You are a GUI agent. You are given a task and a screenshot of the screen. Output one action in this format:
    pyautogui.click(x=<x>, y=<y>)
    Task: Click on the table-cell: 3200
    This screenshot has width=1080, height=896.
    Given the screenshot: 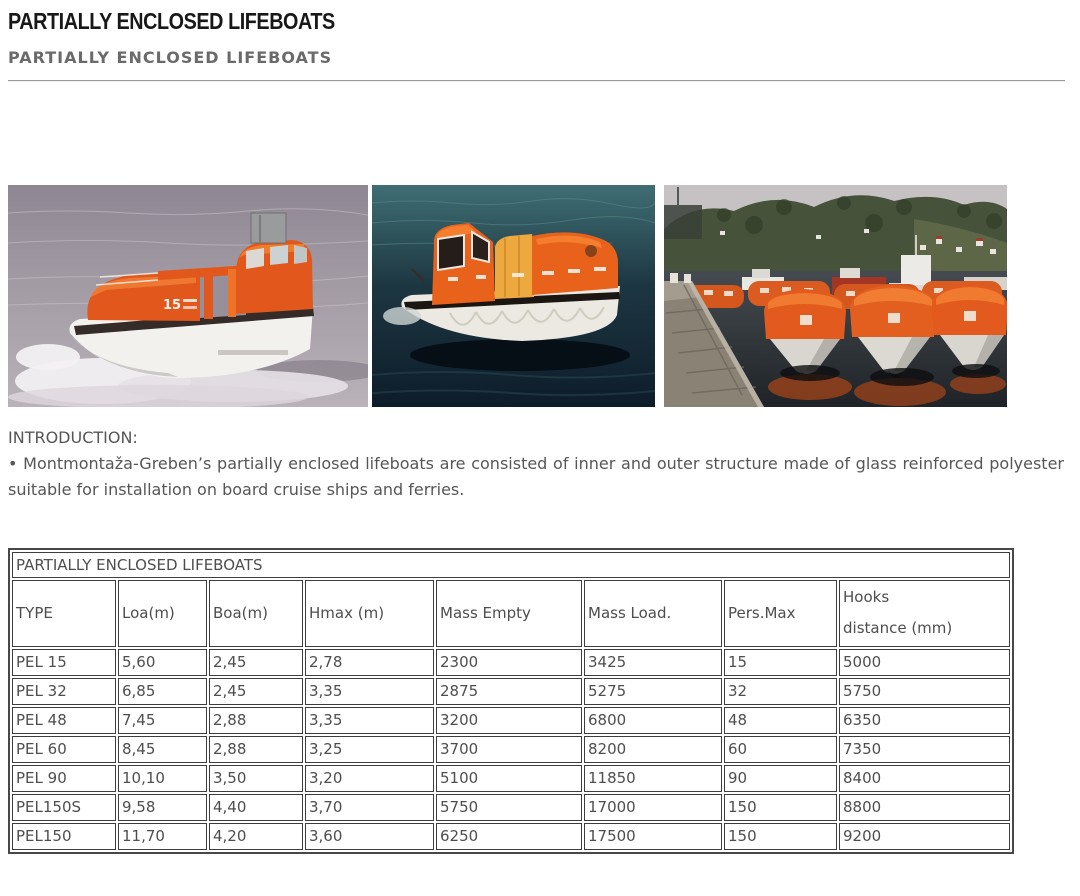 What is the action you would take?
    pyautogui.click(x=509, y=720)
    